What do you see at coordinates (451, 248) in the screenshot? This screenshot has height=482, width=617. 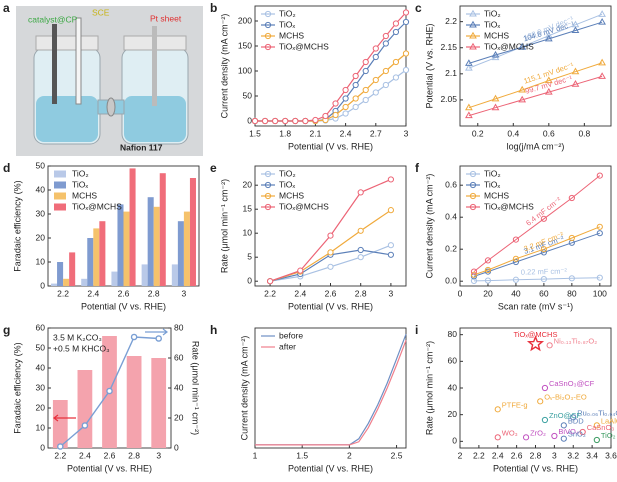 I see `y-tick-label: 0.2` at bounding box center [451, 248].